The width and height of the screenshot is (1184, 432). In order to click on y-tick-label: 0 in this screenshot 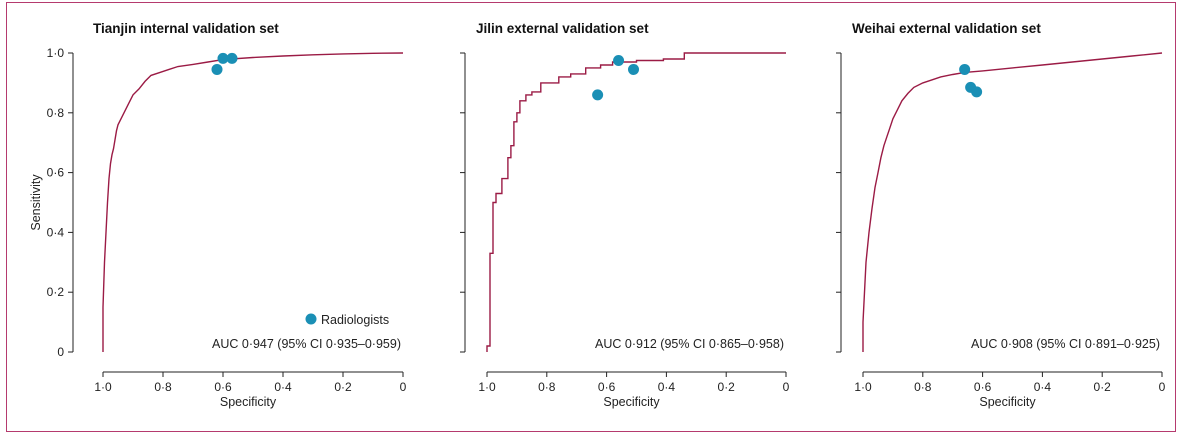, I will do `click(60, 352)`.